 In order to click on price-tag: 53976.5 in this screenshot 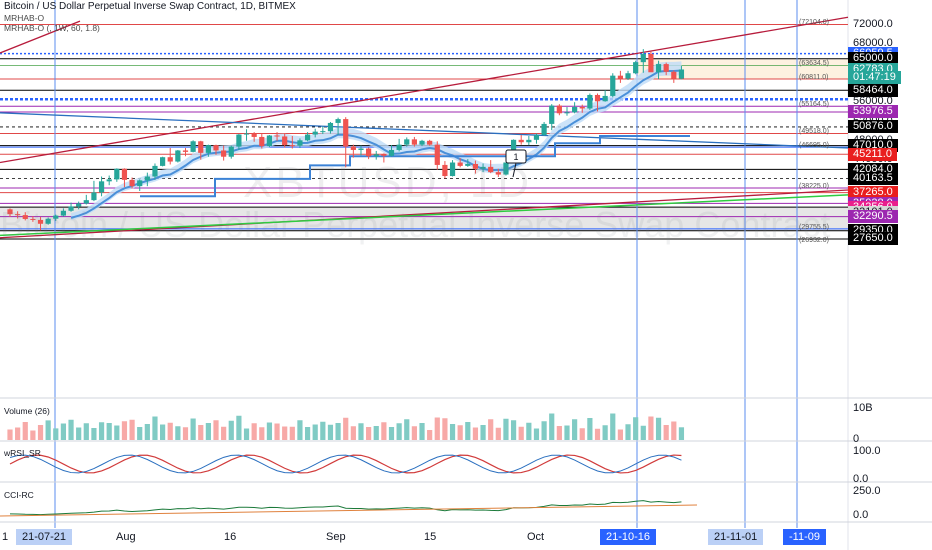, I will do `click(873, 112)`.